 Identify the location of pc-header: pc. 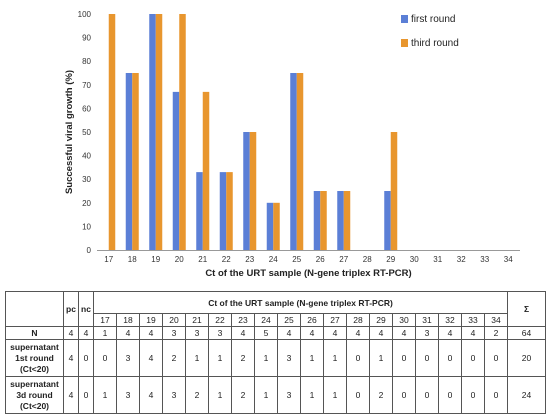
(71, 309).